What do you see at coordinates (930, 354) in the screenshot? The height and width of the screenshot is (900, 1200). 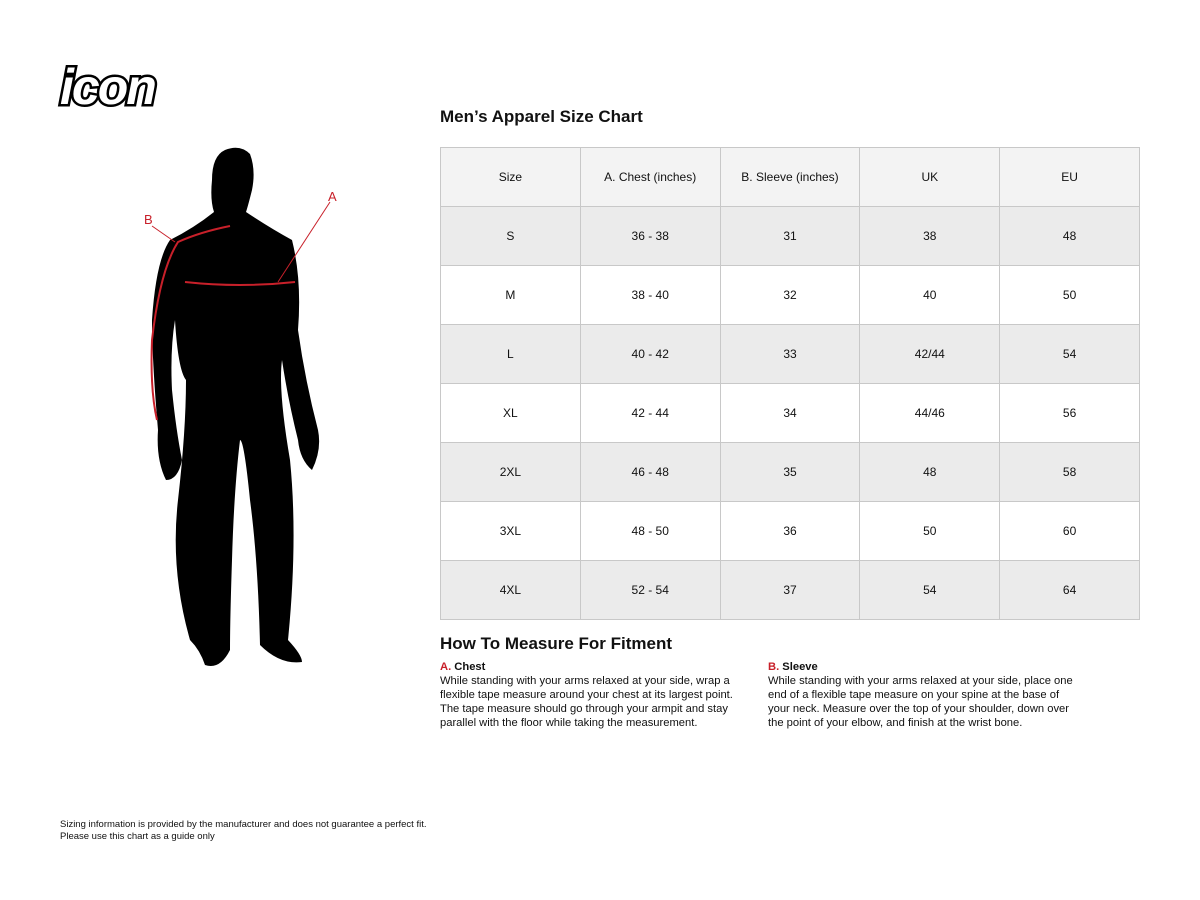 I see `table-cell: 42/44` at bounding box center [930, 354].